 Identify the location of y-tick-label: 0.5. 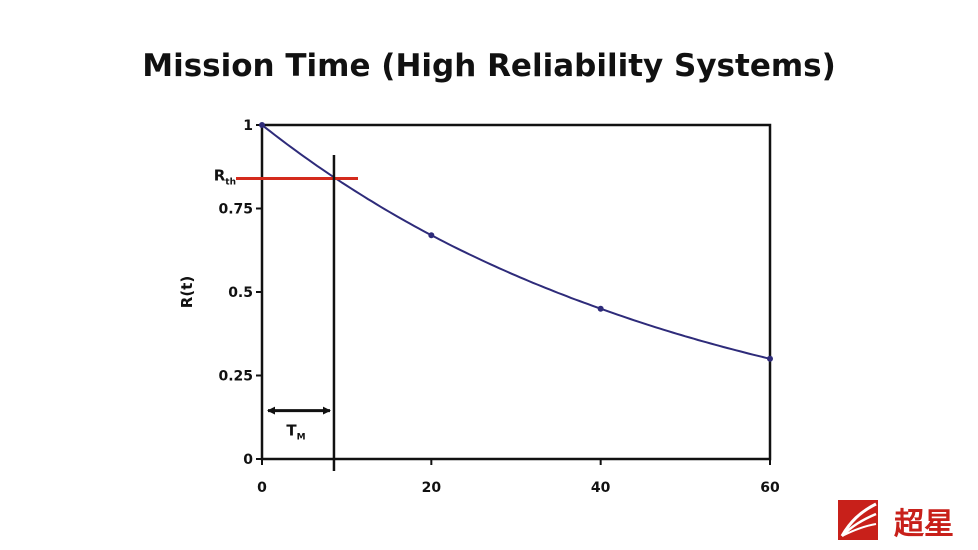
(240, 293).